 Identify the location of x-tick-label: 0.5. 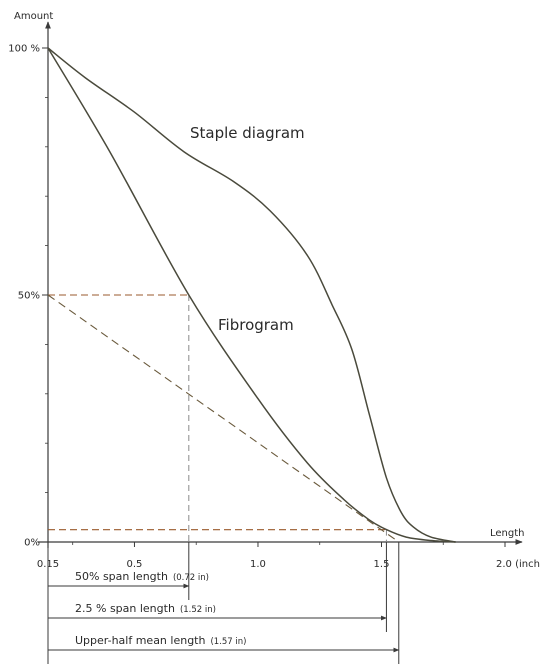
(135, 564).